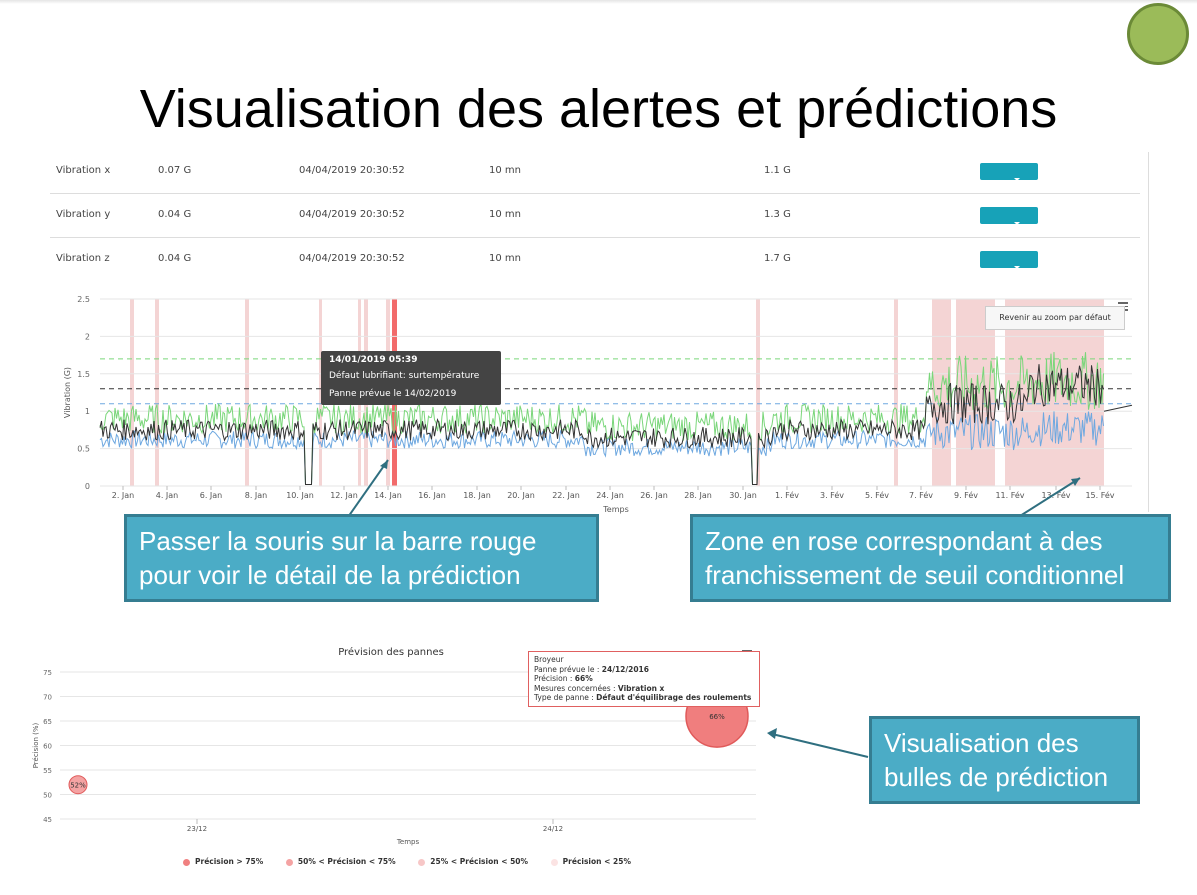 The height and width of the screenshot is (895, 1197). What do you see at coordinates (598, 2) in the screenshot?
I see `top-shade` at bounding box center [598, 2].